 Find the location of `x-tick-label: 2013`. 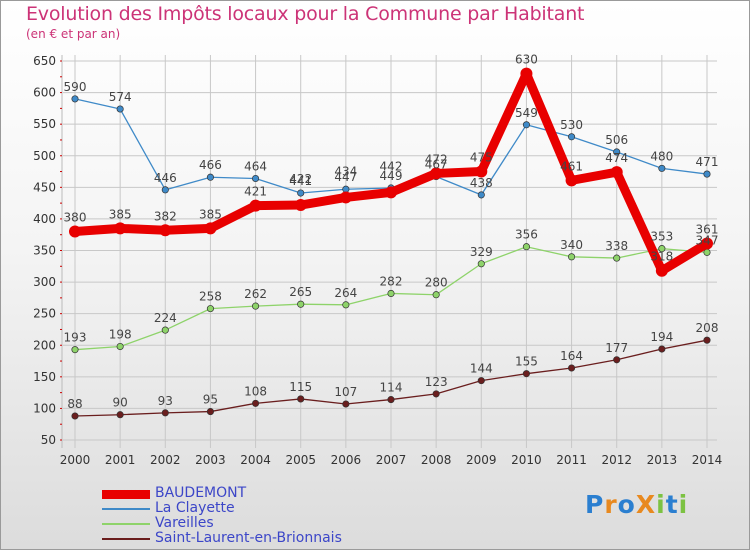

x-tick-label: 2013 is located at coordinates (662, 460).